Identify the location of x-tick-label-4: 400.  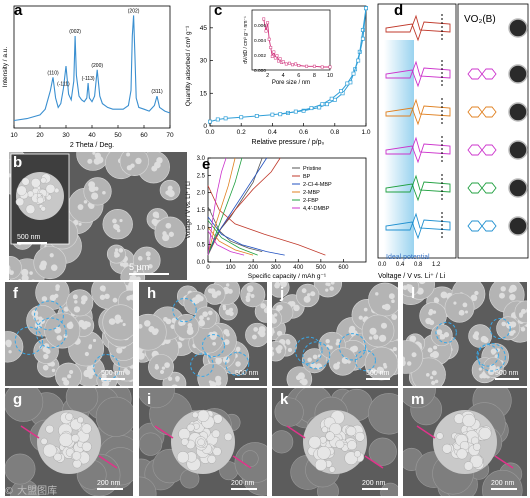
(298, 268).